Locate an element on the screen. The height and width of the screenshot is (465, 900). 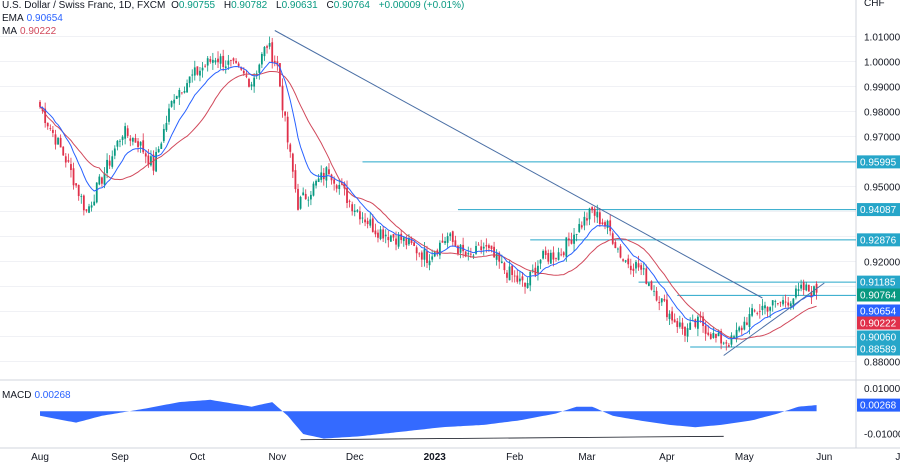
price-badge-text: 0.90060 is located at coordinates (878, 338).